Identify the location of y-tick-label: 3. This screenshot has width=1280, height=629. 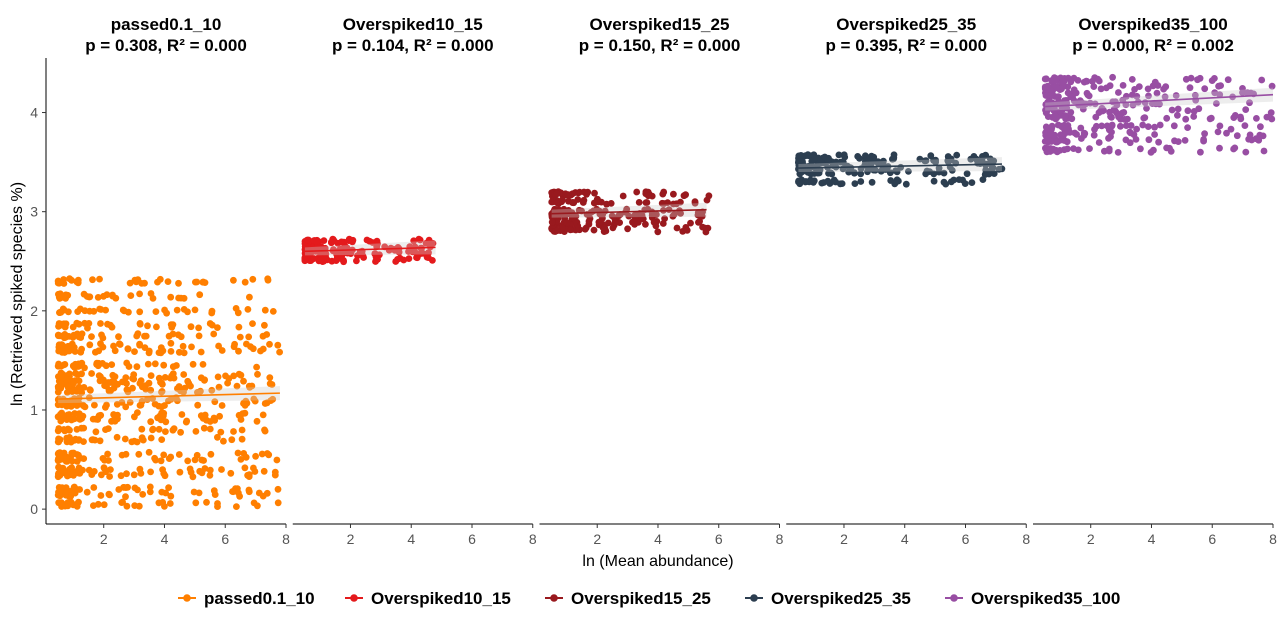
(34, 212).